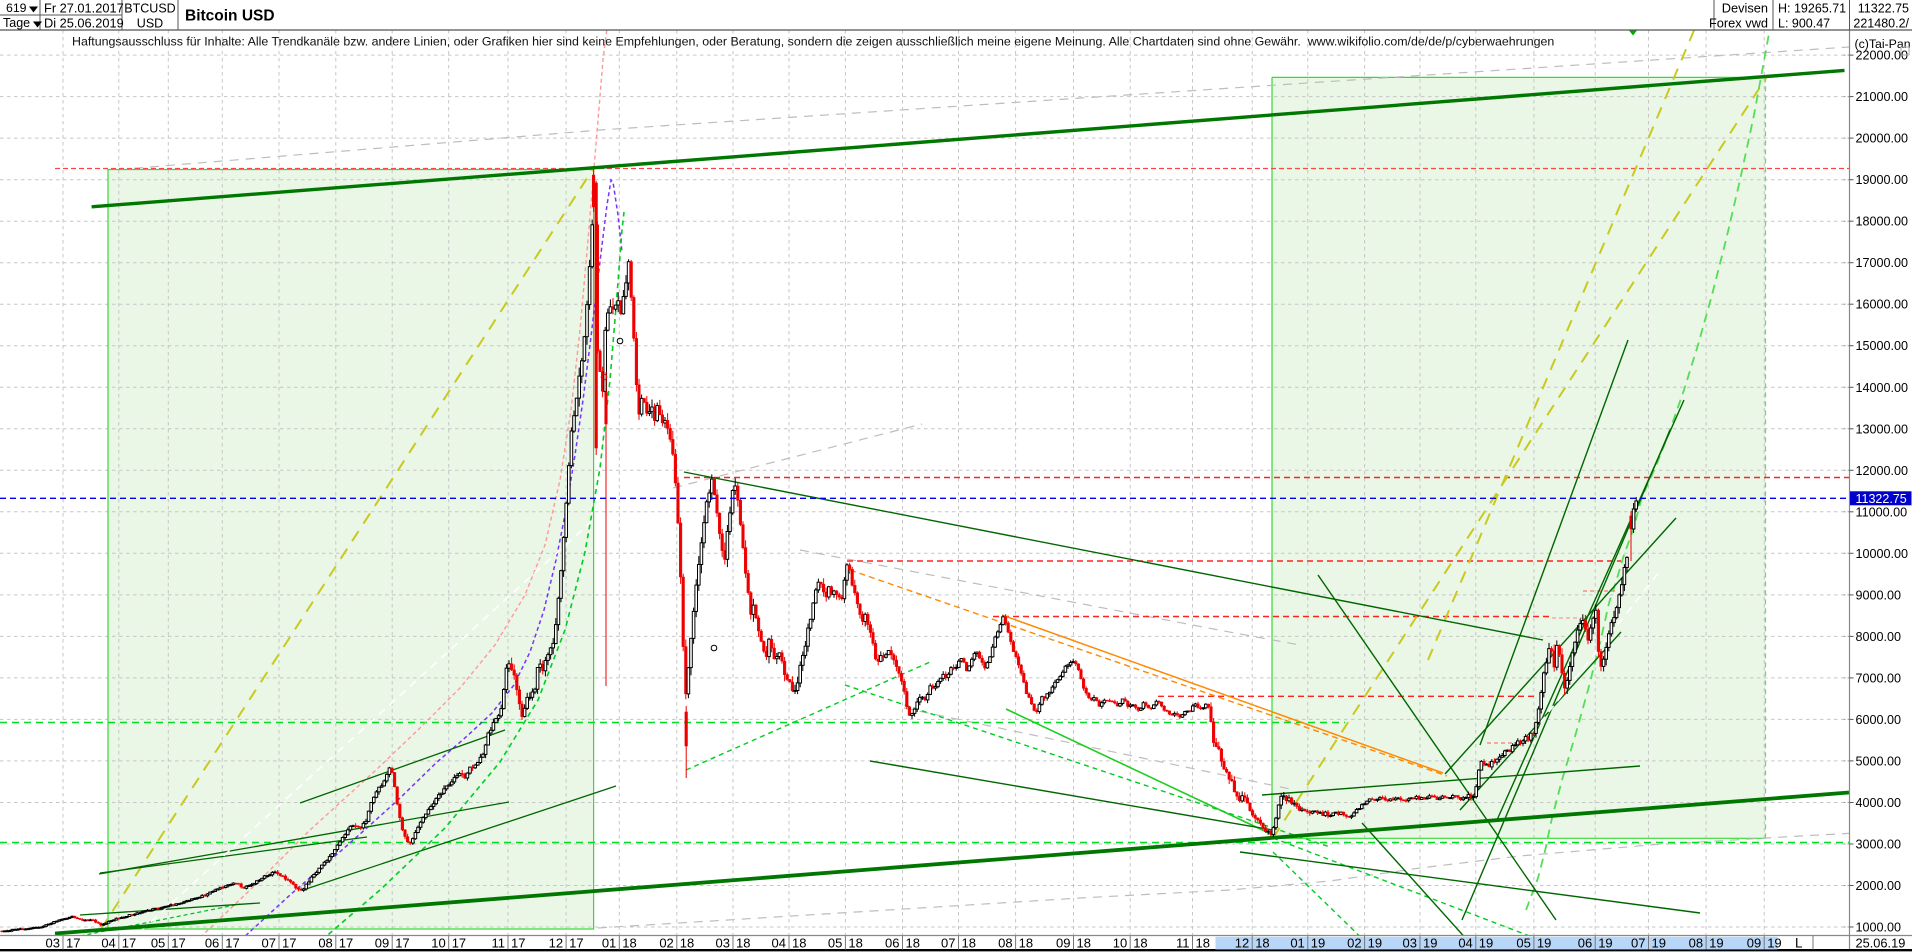 The width and height of the screenshot is (1912, 952). Describe the element at coordinates (1882, 429) in the screenshot. I see `svg-text: 13000.00` at that location.